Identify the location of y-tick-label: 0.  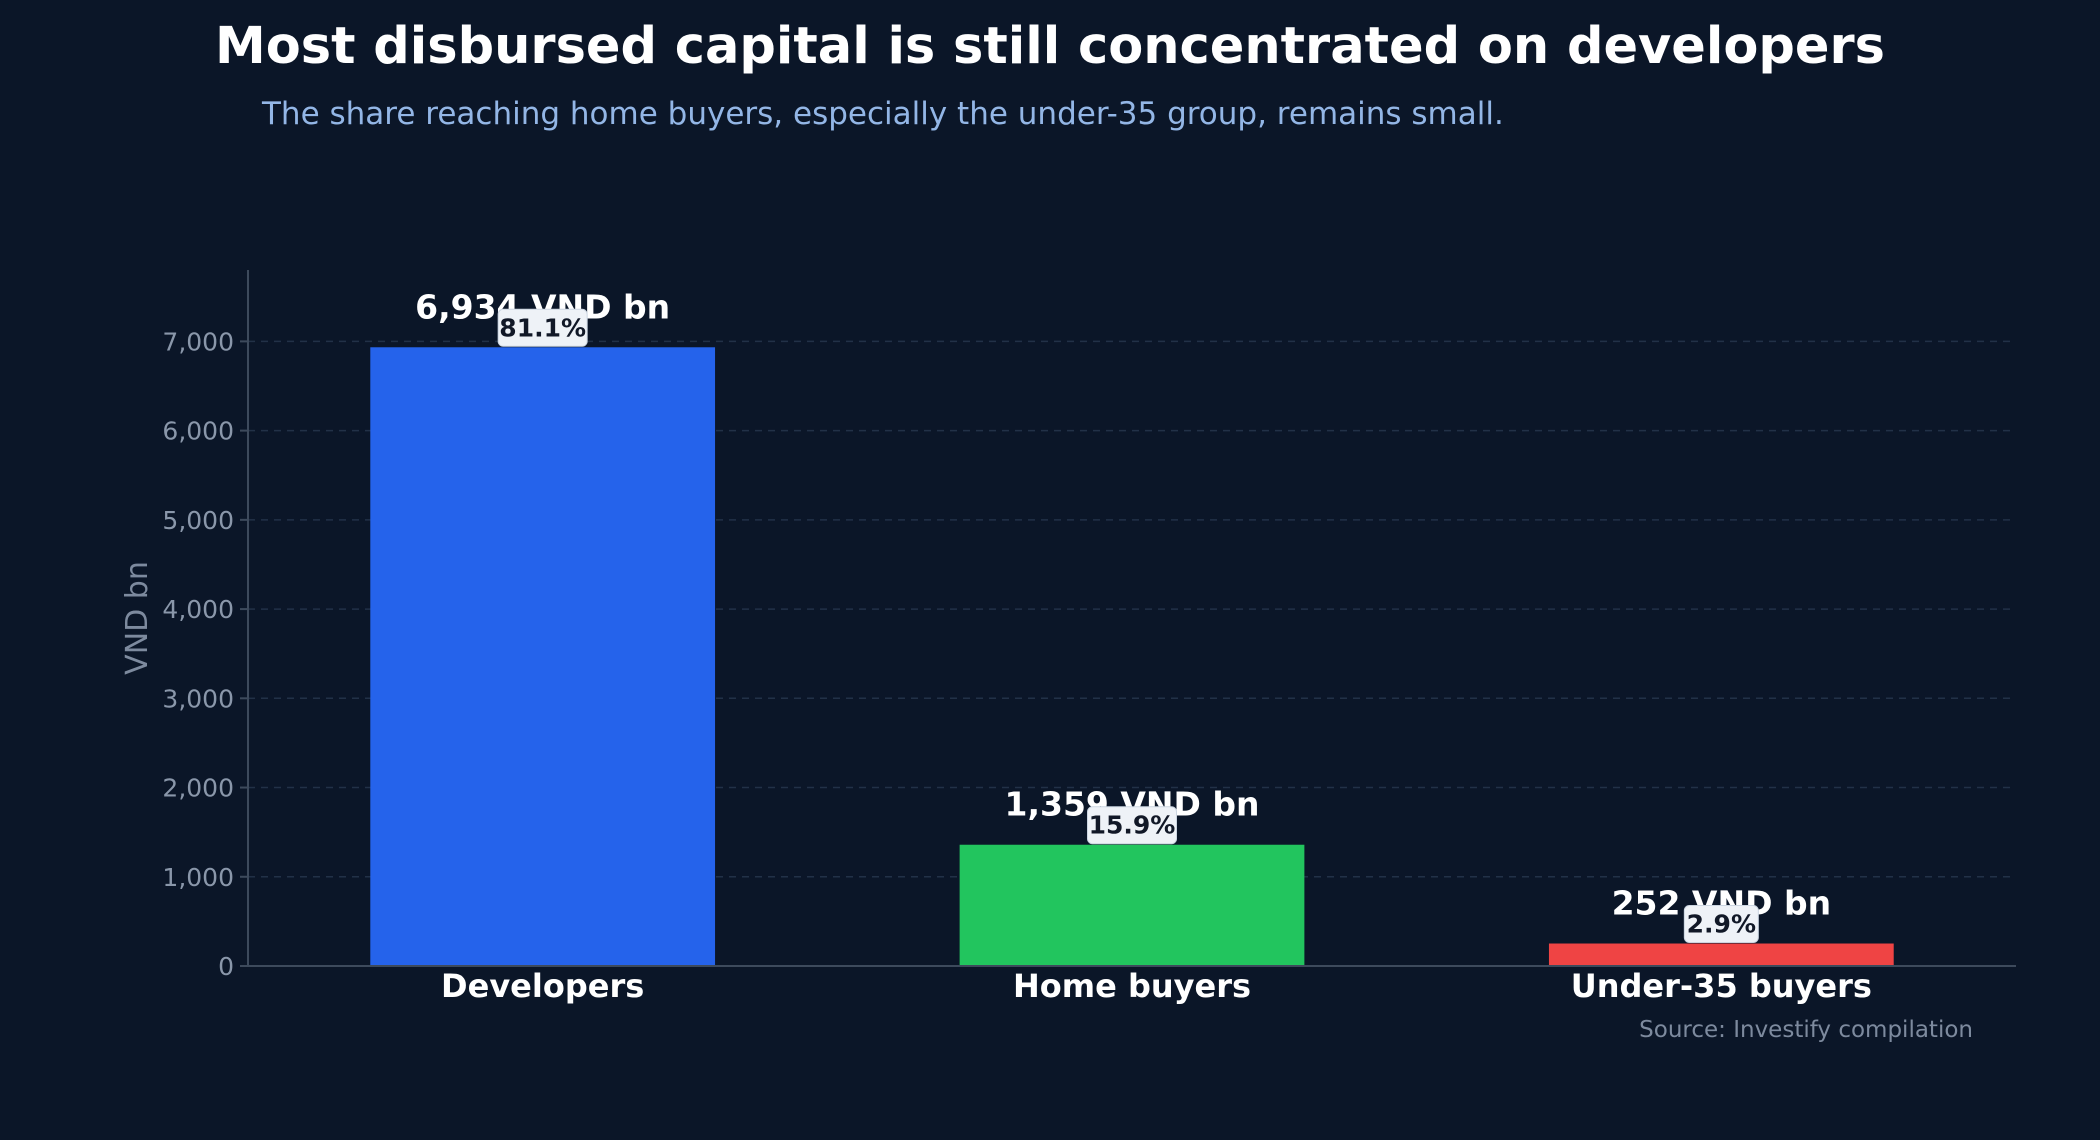
(226, 966).